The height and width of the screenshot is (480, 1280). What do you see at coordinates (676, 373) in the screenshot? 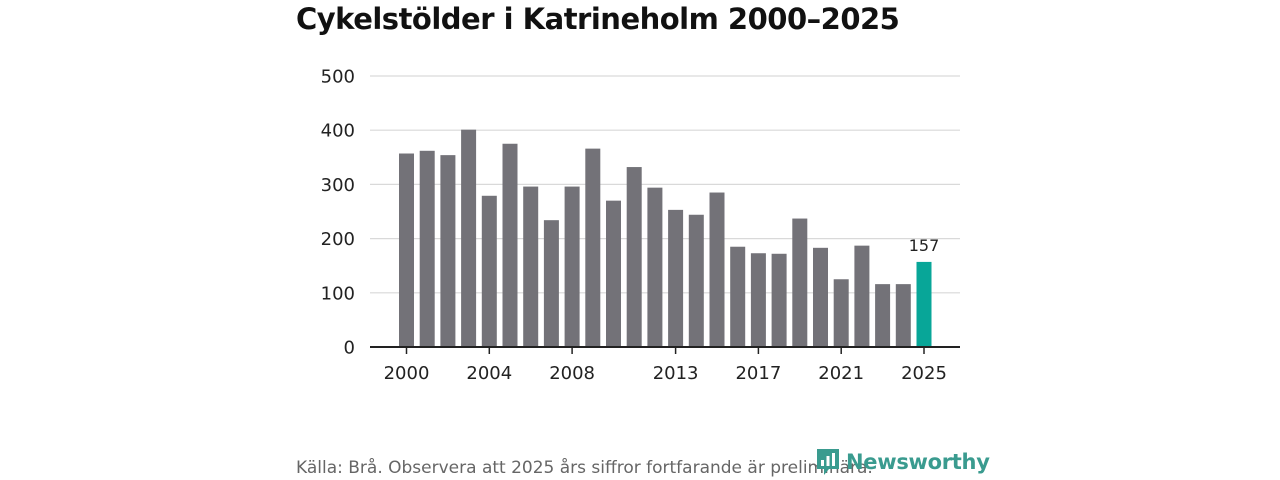
I see `x-tick-label: 2013` at bounding box center [676, 373].